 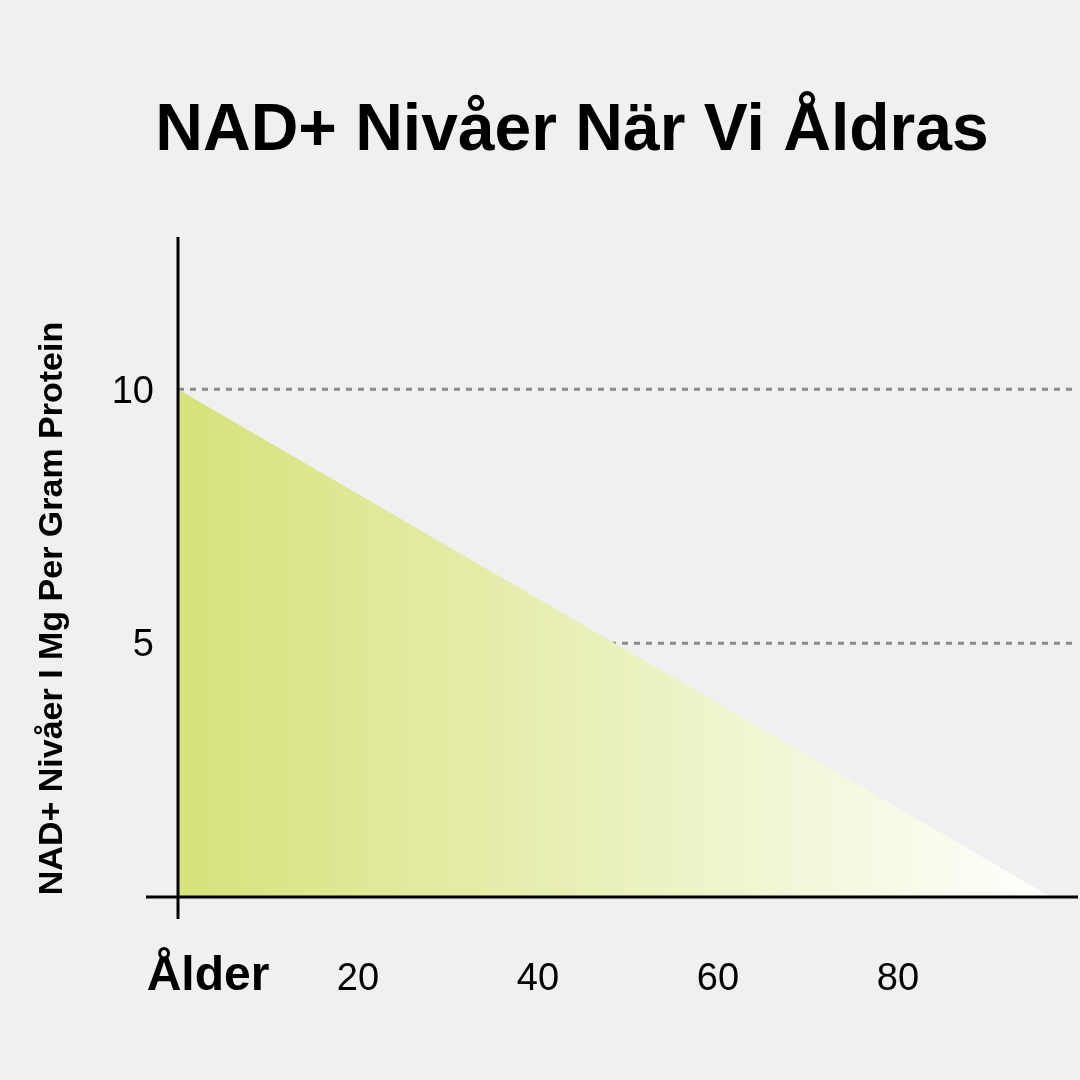 What do you see at coordinates (358, 977) in the screenshot?
I see `x-tick-label: 20` at bounding box center [358, 977].